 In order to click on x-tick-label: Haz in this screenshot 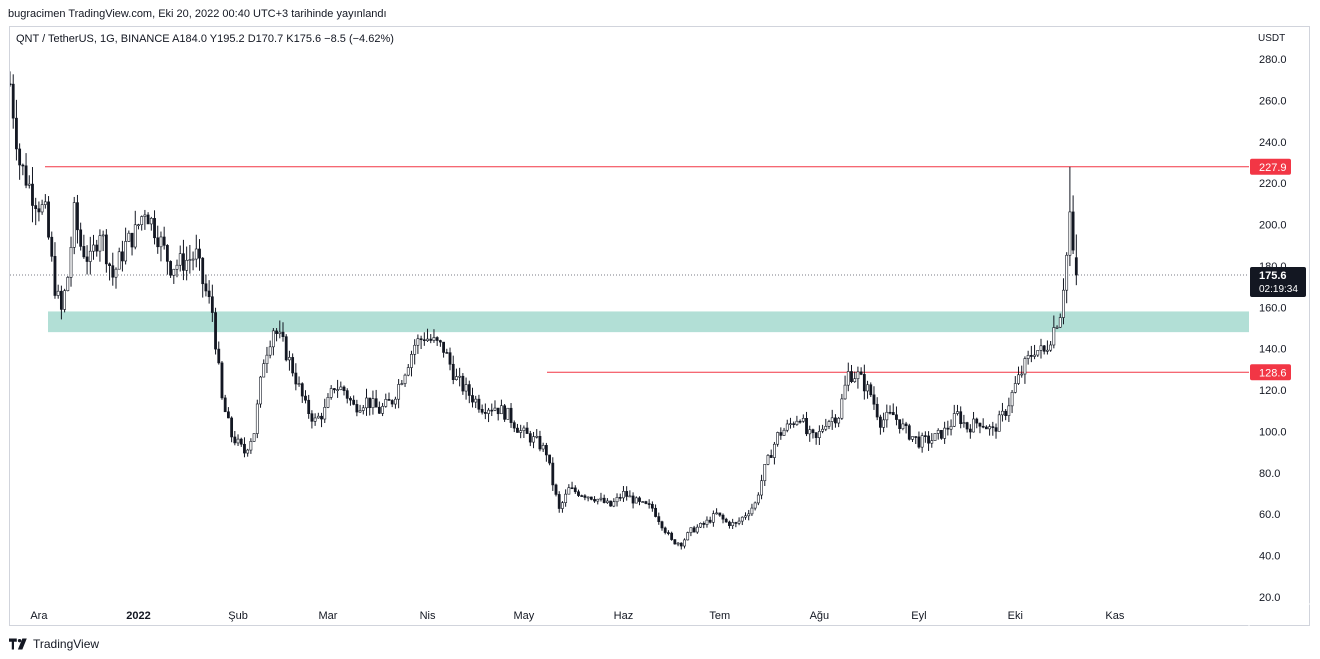, I will do `click(624, 616)`.